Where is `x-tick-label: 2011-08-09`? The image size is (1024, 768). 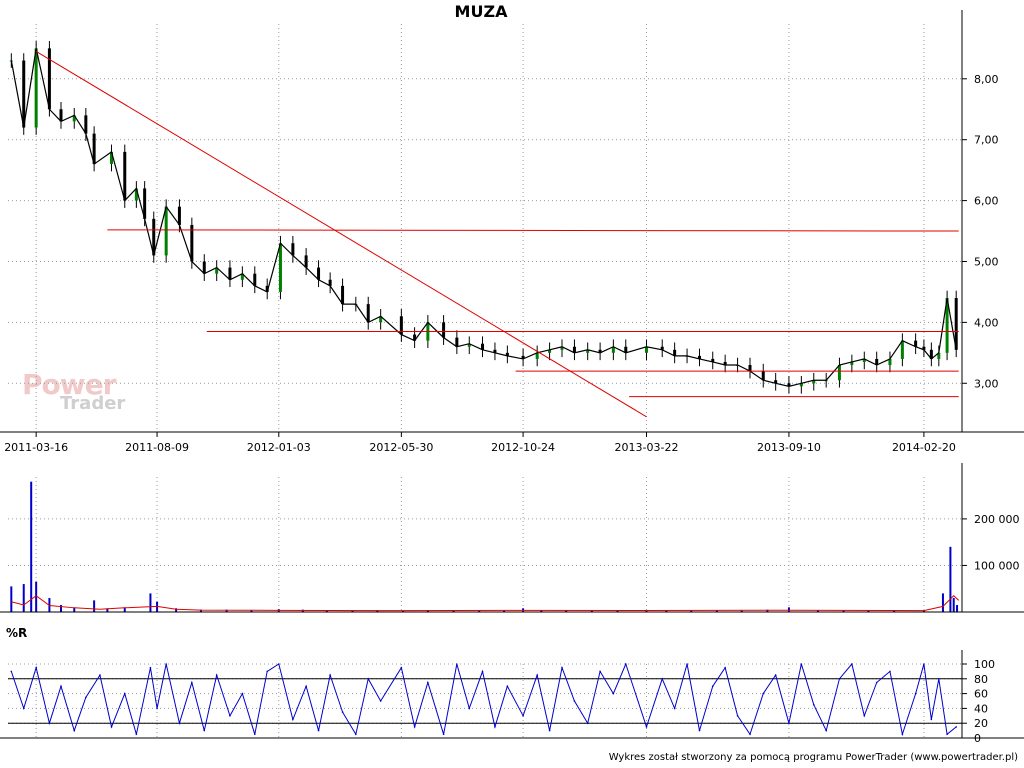
x-tick-label: 2011-08-09 is located at coordinates (157, 447).